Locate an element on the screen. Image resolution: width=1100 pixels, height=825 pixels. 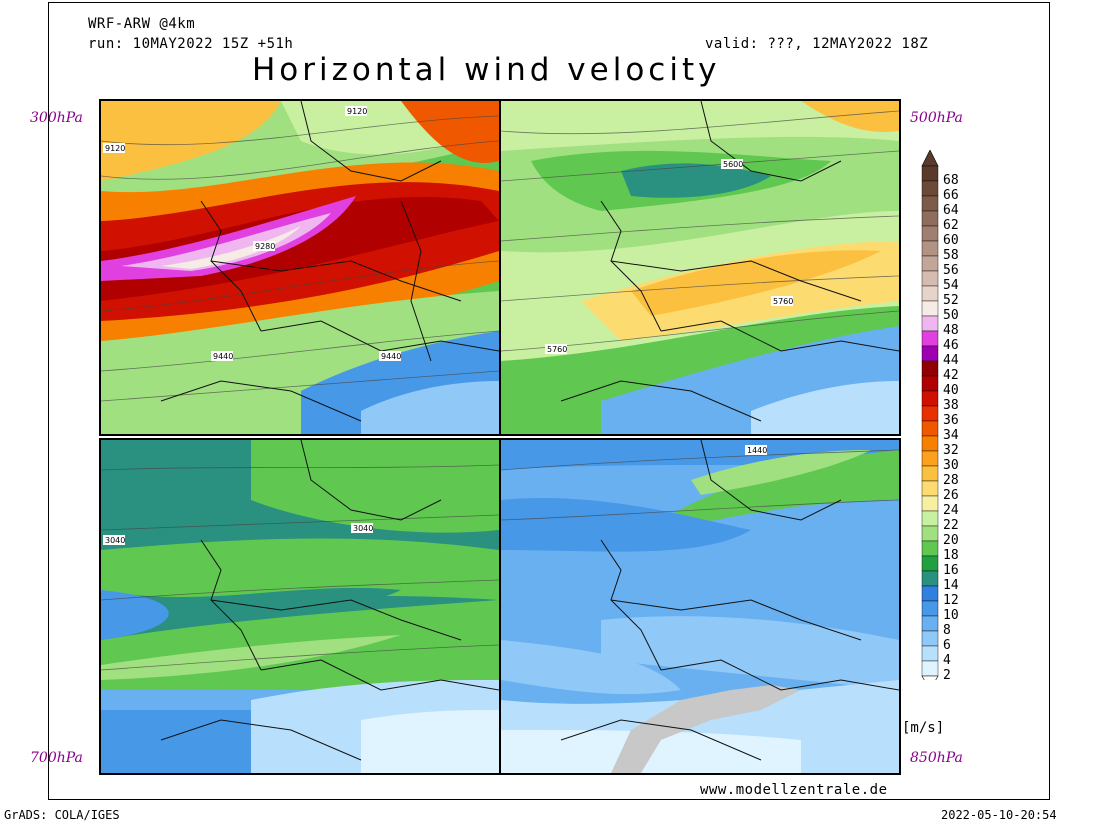
colorbar-tick-label: 24 is located at coordinates (951, 510).